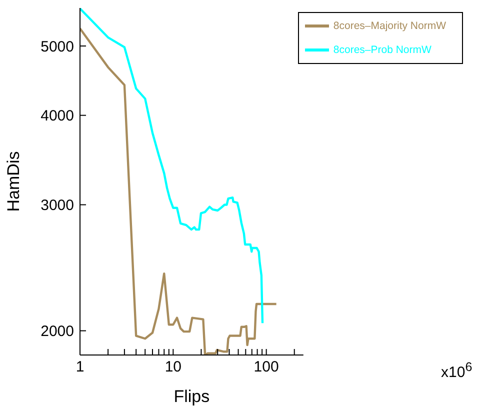 The image size is (481, 407). I want to click on x-tick-label: 100, so click(266, 367).